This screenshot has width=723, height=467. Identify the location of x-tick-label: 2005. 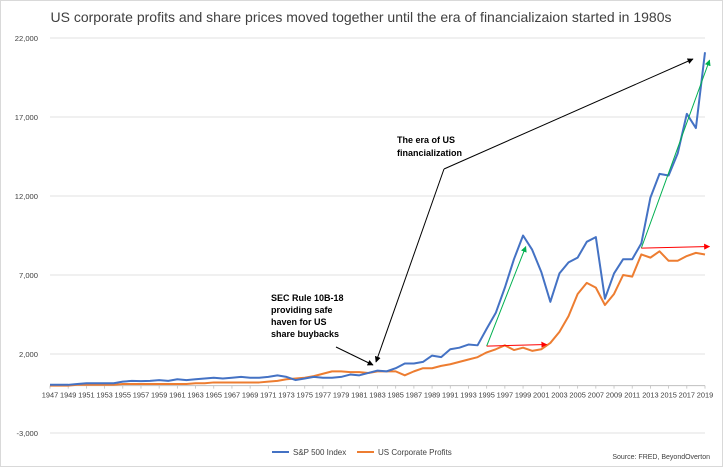
(577, 395).